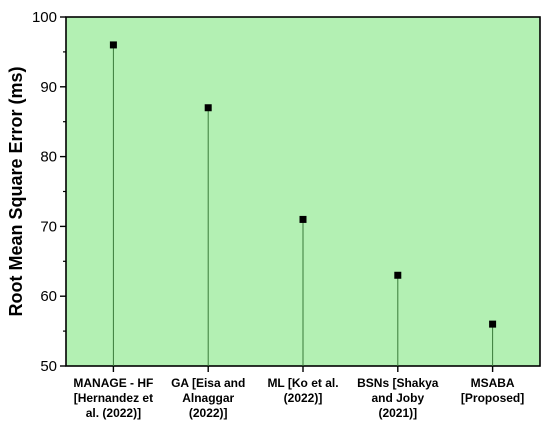  Describe the element at coordinates (208, 398) in the screenshot. I see `x-tick-label: GA [Eisa and Alnaggar (2022)]` at that location.